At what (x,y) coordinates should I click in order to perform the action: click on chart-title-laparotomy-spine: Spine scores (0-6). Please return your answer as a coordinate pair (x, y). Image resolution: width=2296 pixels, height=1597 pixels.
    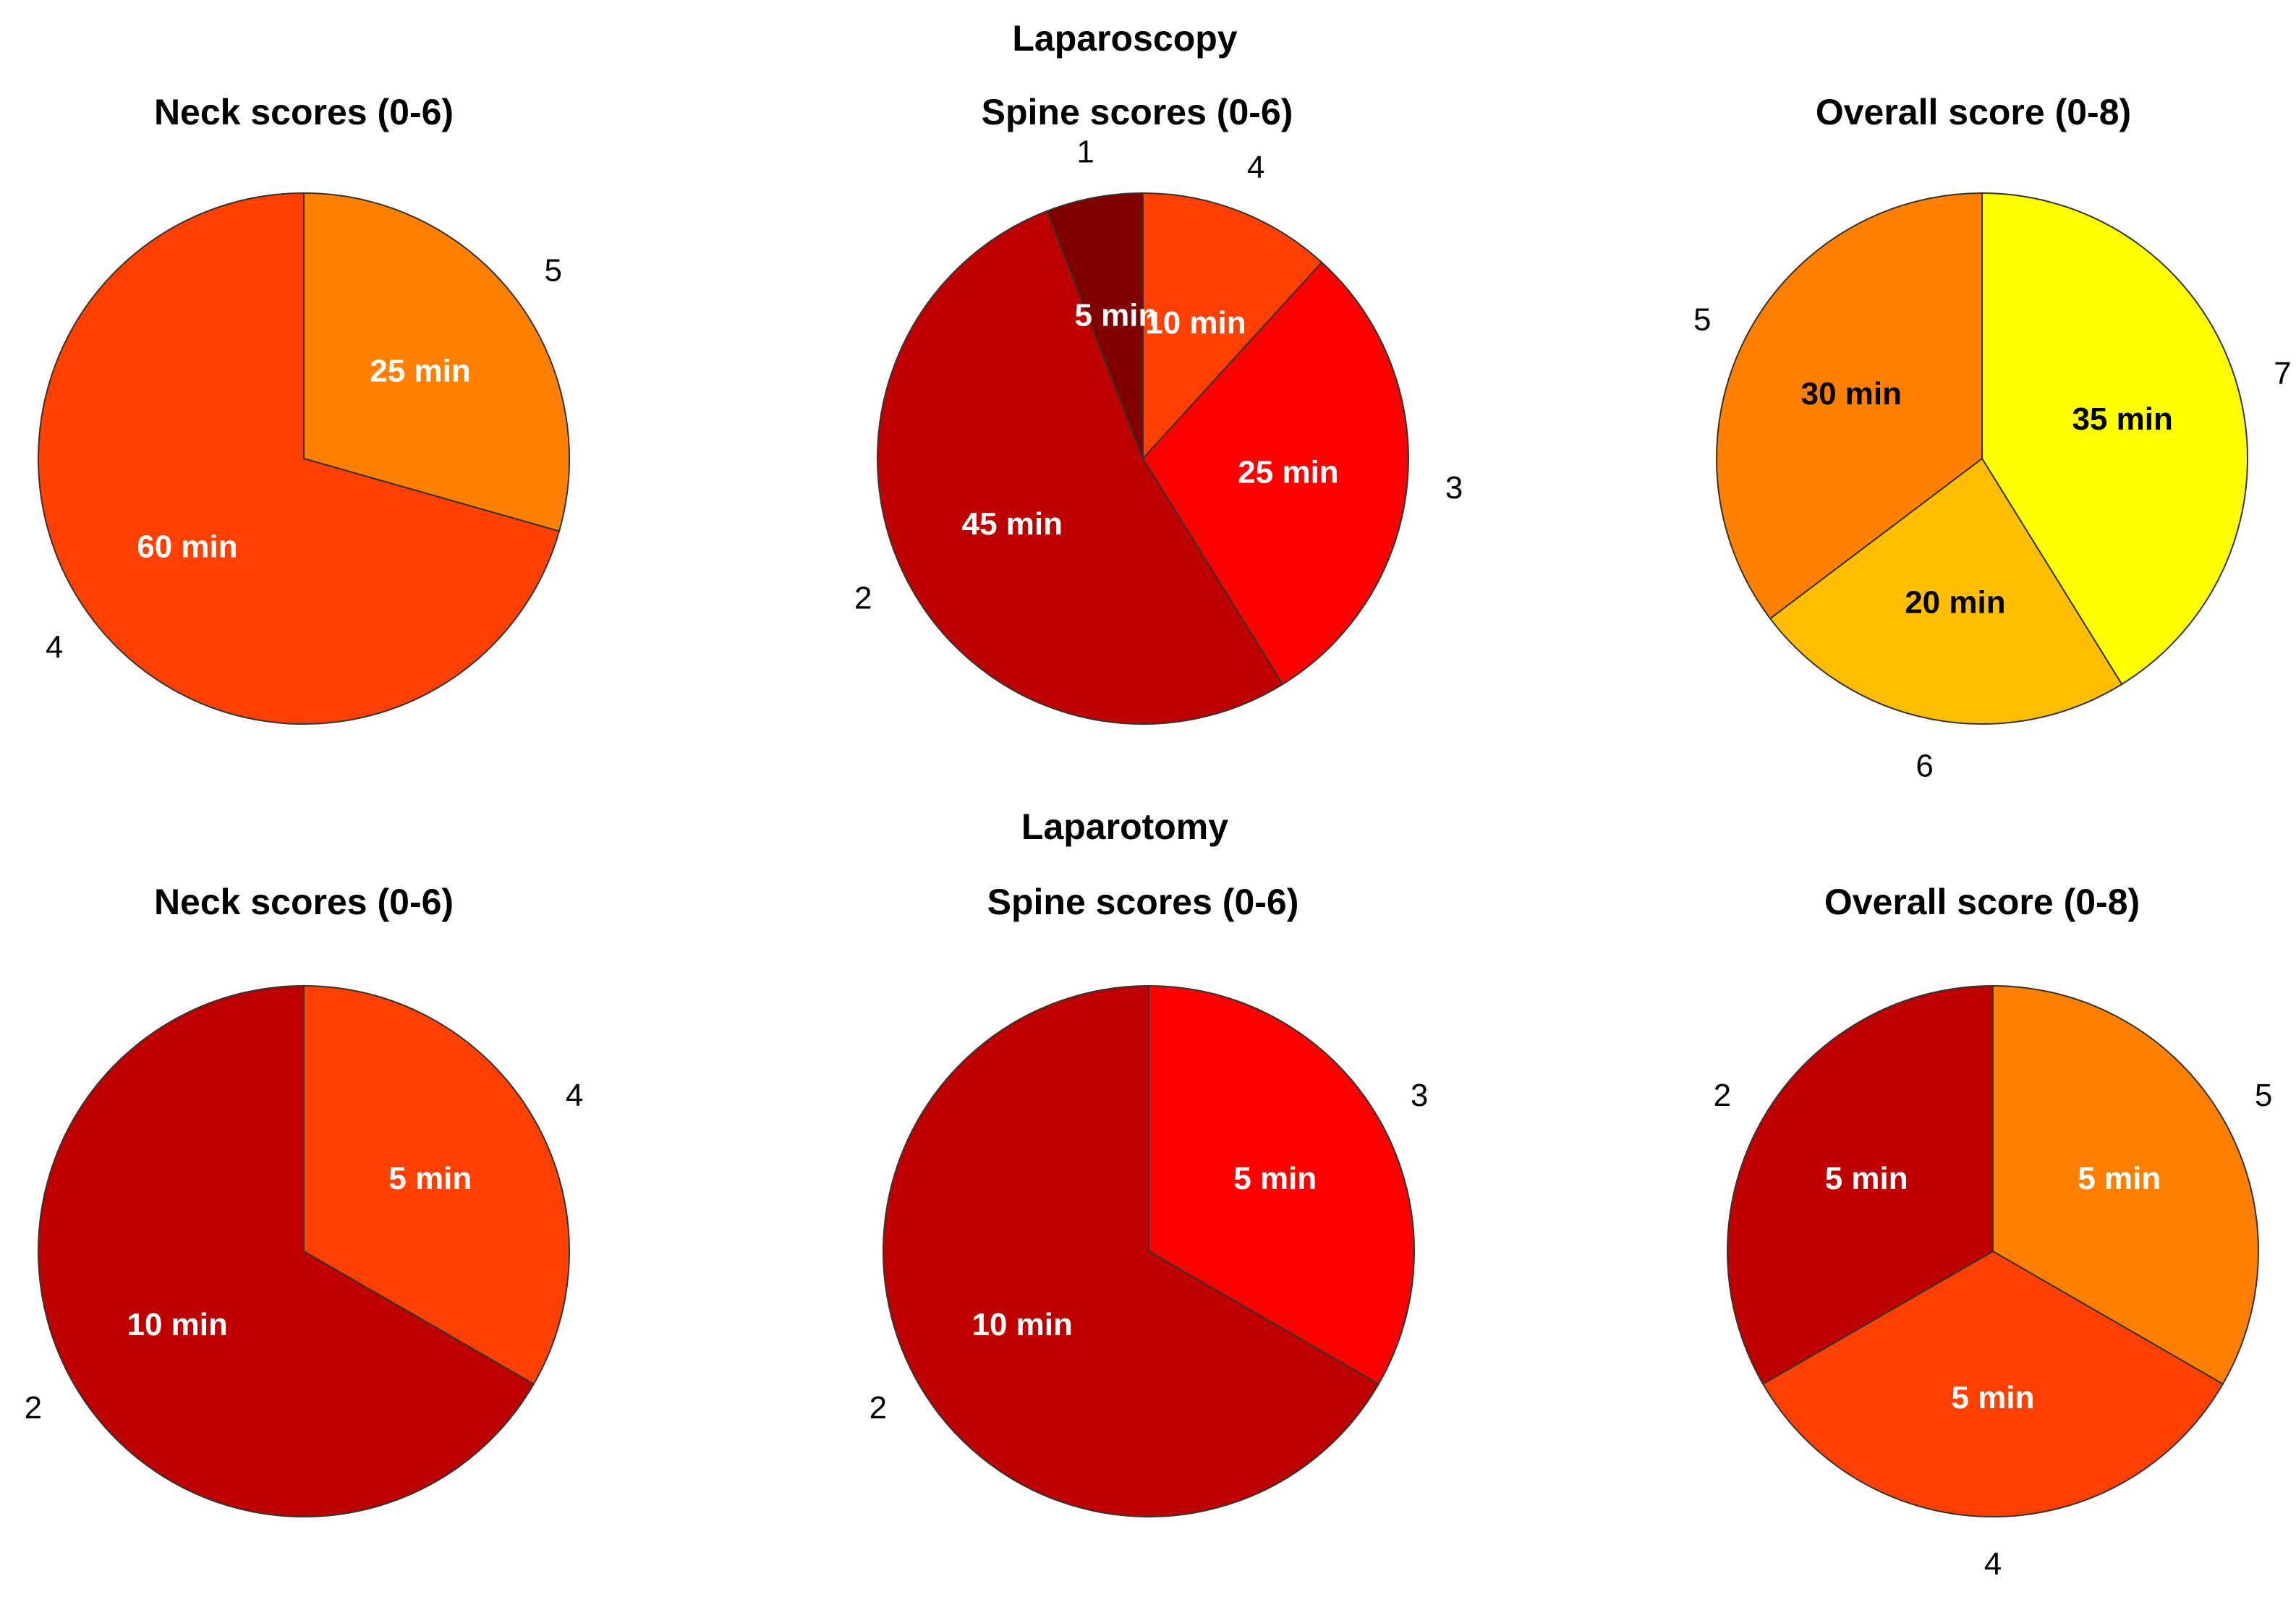
    Looking at the image, I should click on (1143, 902).